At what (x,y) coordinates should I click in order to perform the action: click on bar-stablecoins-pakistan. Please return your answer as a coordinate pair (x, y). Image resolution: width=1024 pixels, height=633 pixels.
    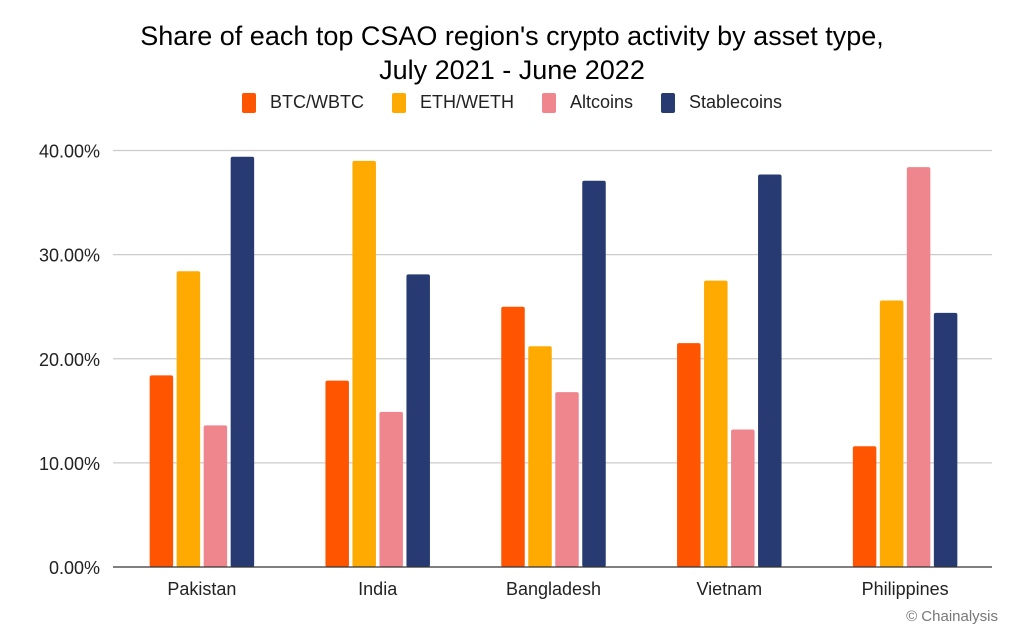
    Looking at the image, I should click on (242, 361).